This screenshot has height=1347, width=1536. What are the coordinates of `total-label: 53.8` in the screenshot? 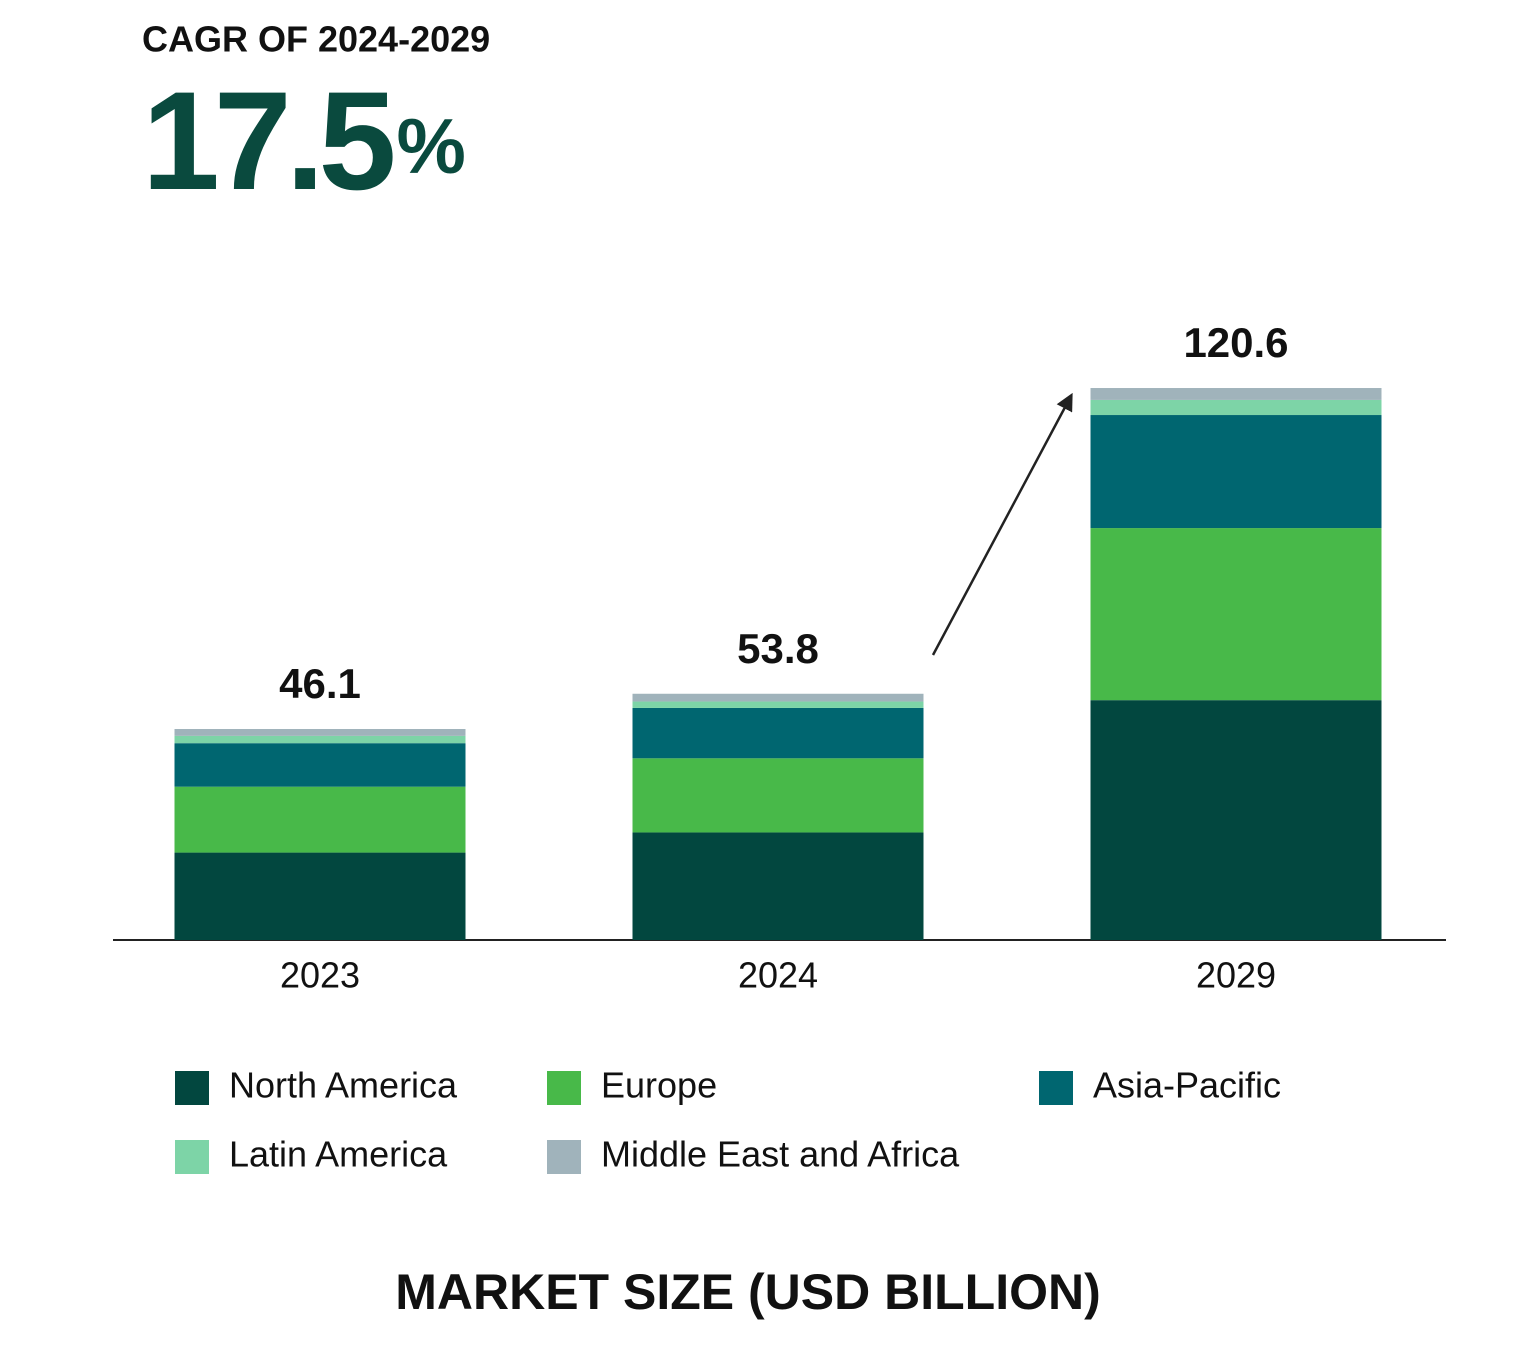 It's located at (778, 648).